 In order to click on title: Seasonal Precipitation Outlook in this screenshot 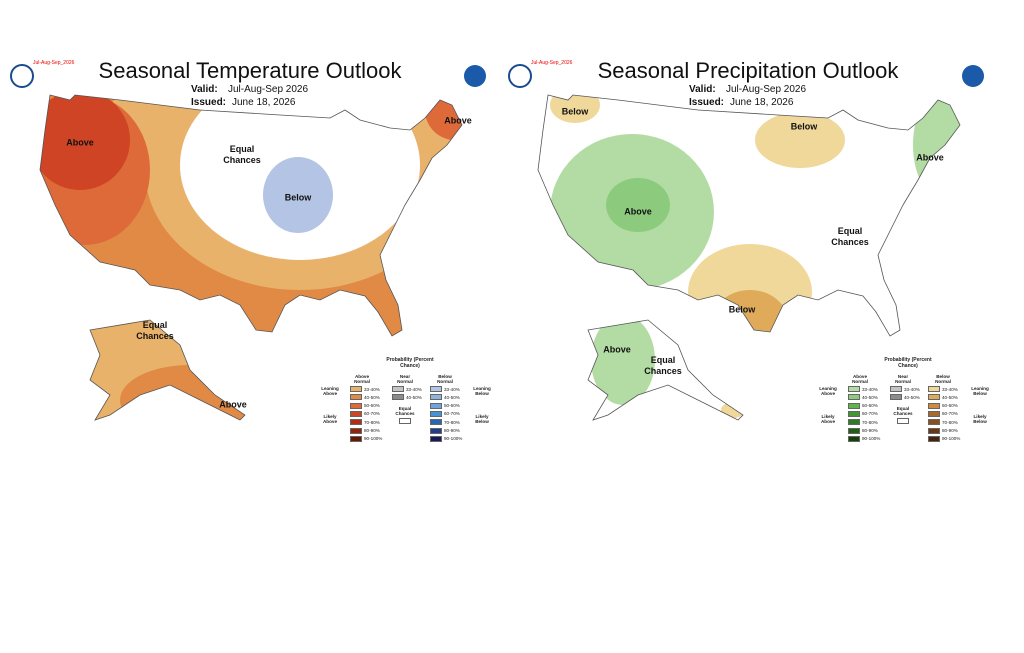, I will do `click(748, 70)`.